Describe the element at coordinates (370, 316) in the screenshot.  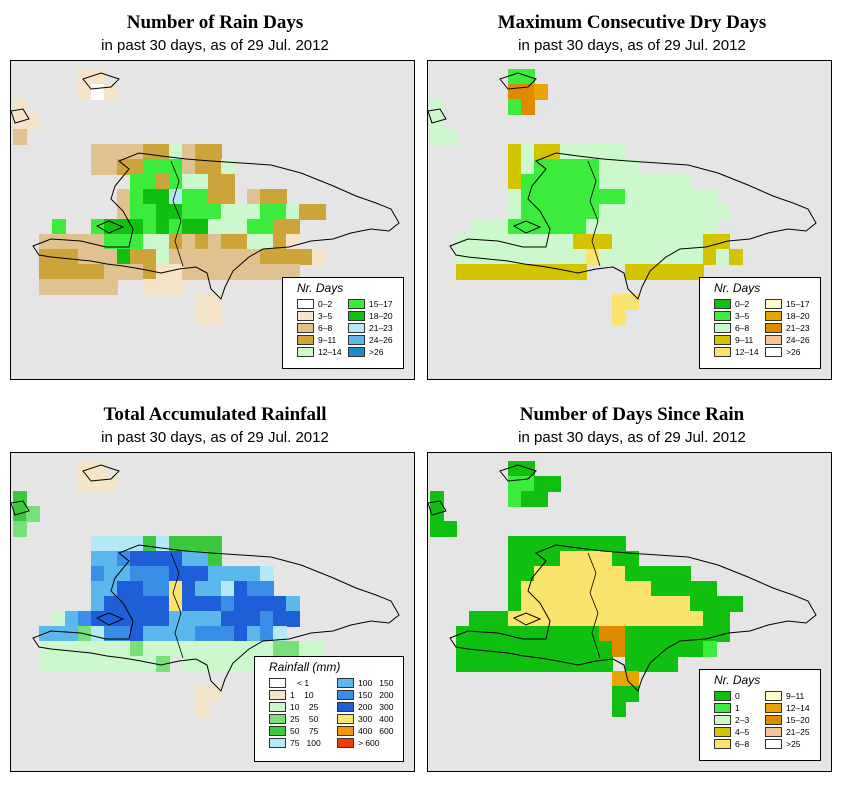
I see `legend-entry: 18–20` at that location.